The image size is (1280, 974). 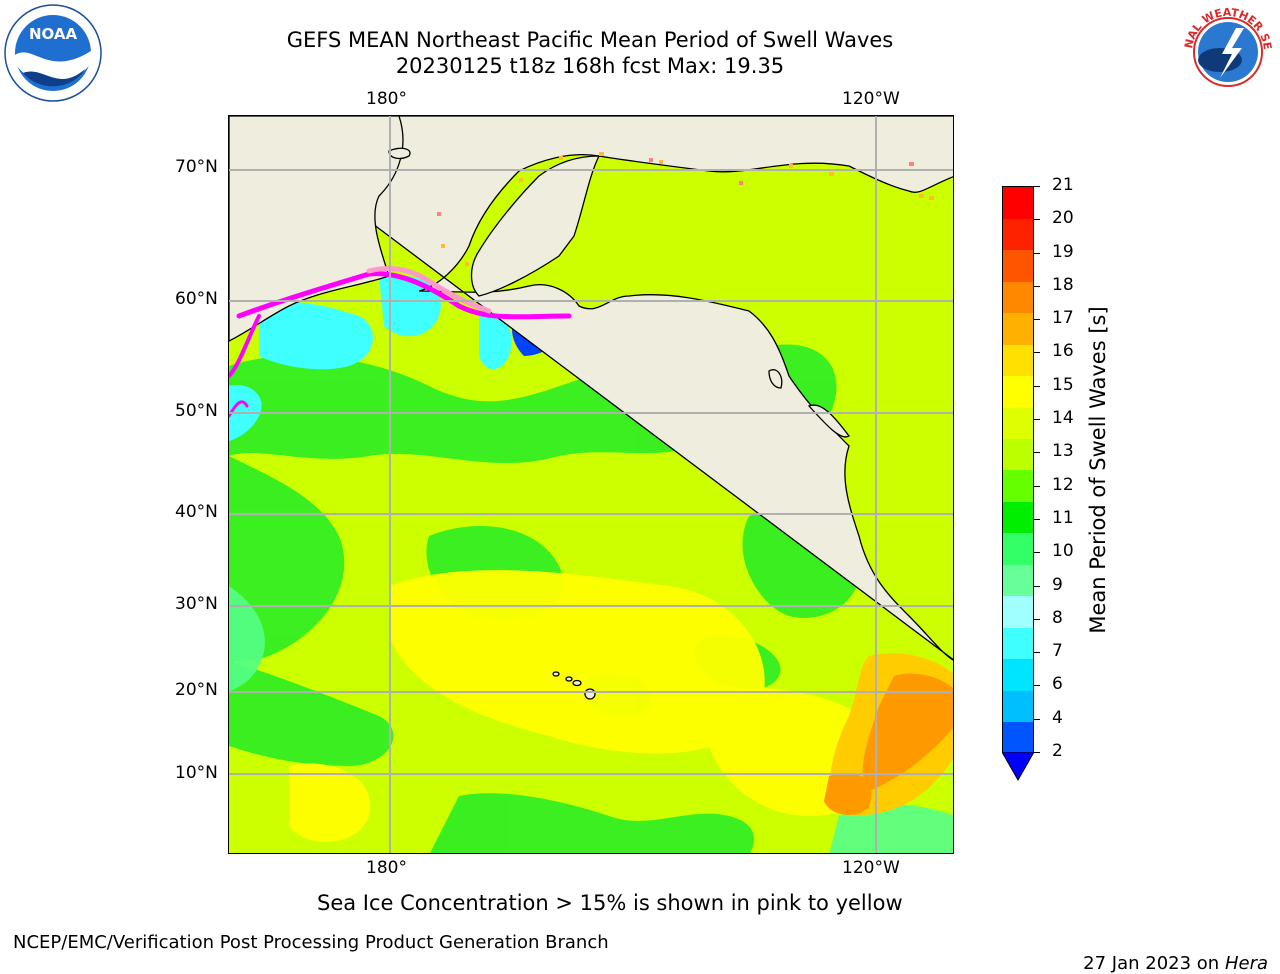 What do you see at coordinates (196, 604) in the screenshot?
I see `lat-tick-30n: 30°N` at bounding box center [196, 604].